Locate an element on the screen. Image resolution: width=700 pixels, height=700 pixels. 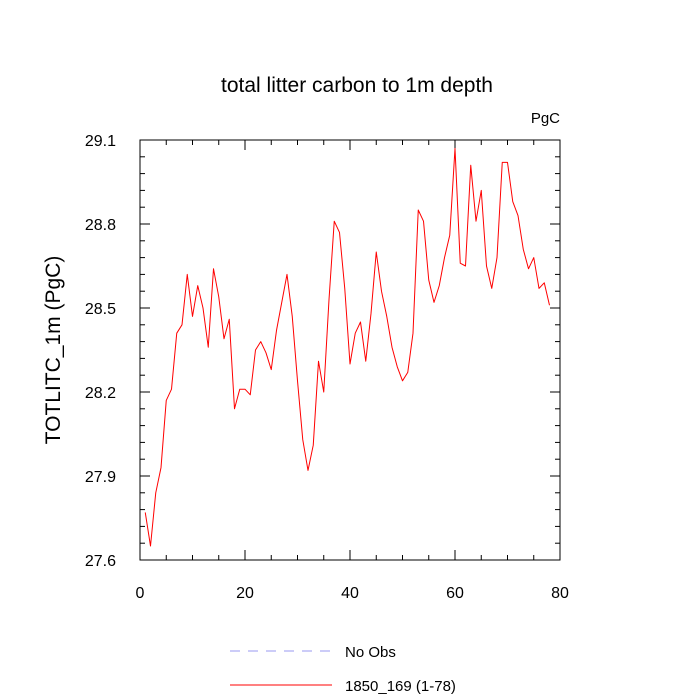
legend-label: 1850_169 (1-78) is located at coordinates (400, 686).